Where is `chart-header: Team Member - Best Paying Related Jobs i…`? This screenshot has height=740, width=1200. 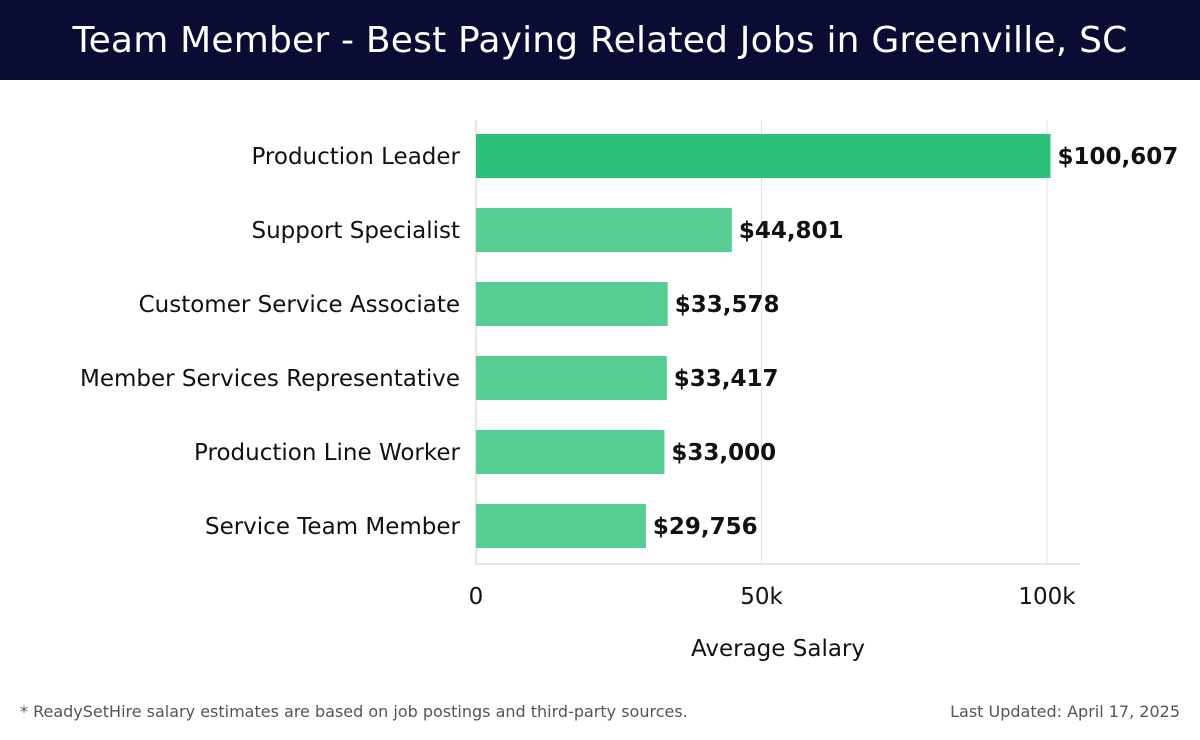 chart-header: Team Member - Best Paying Related Jobs i… is located at coordinates (600, 40).